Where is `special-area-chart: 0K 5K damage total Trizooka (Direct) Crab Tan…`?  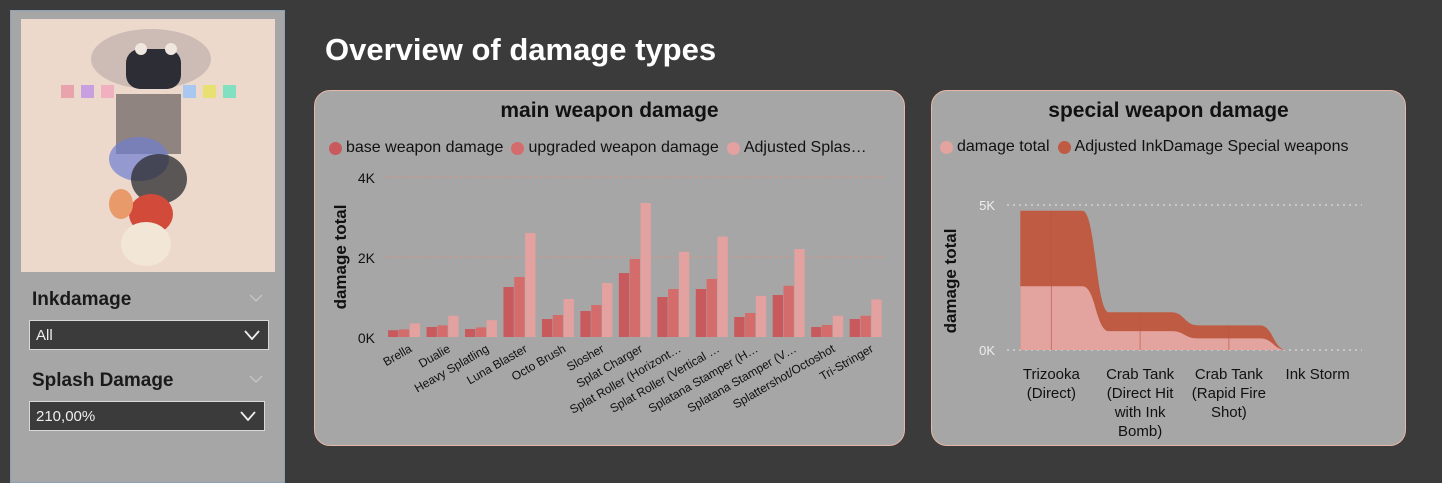
special-area-chart: 0K 5K damage total Trizooka (Direct) Crab Tan… is located at coordinates (1151, 319).